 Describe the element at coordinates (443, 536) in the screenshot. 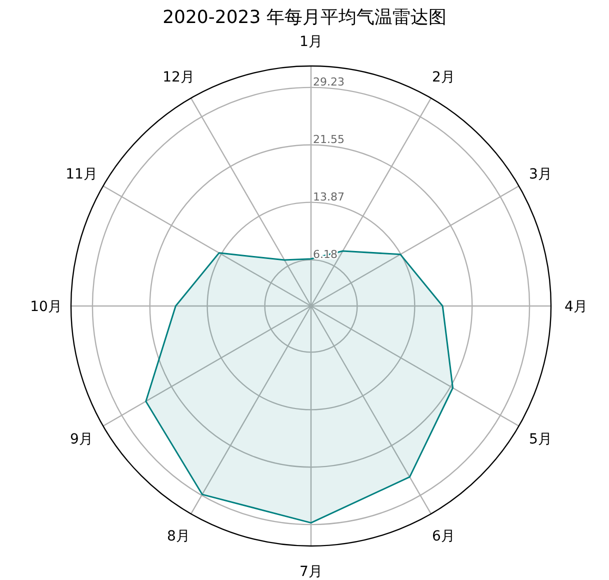

I see `spoke-label: 6月` at that location.